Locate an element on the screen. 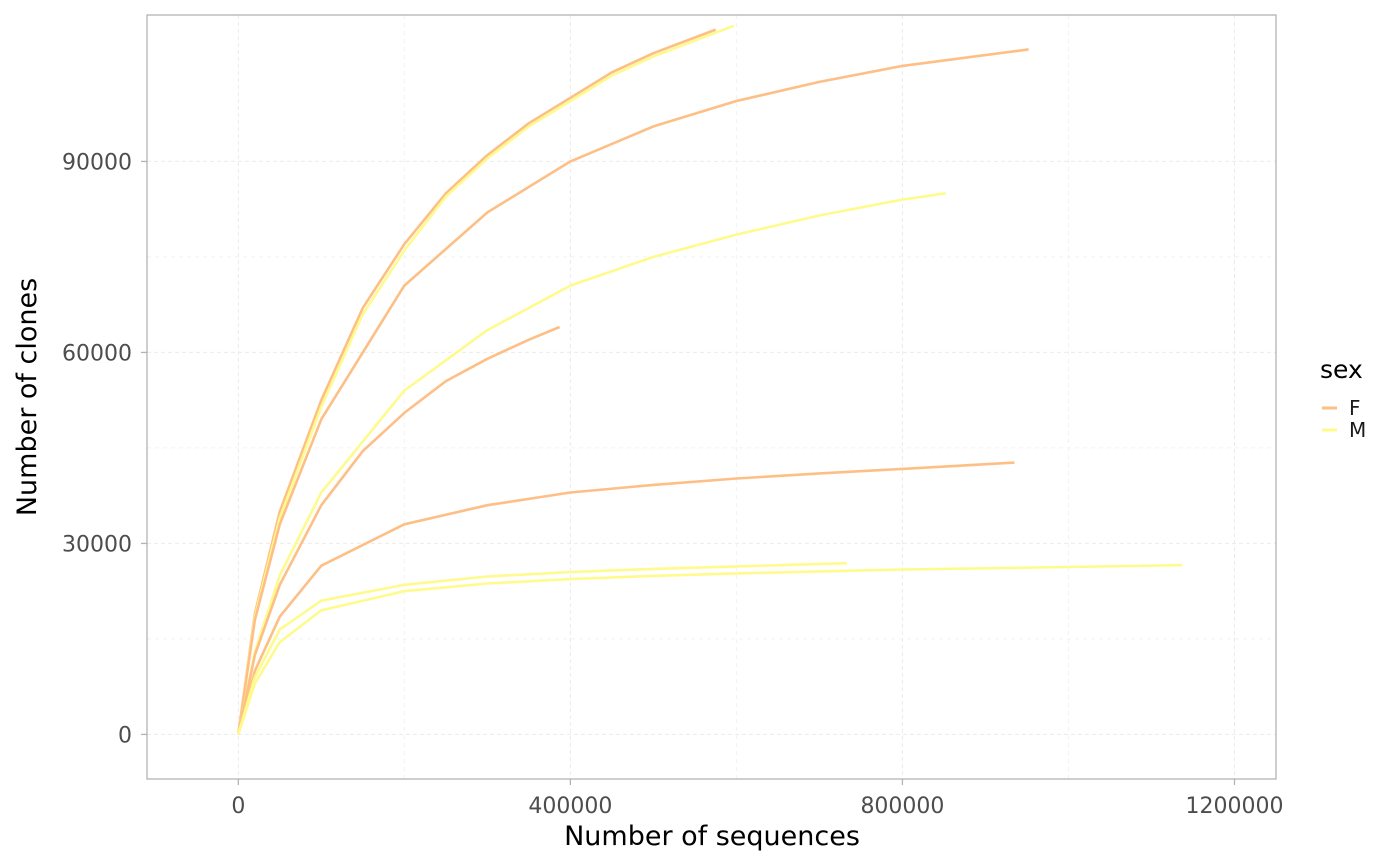  x-tick-label: 1200000 is located at coordinates (1235, 806).